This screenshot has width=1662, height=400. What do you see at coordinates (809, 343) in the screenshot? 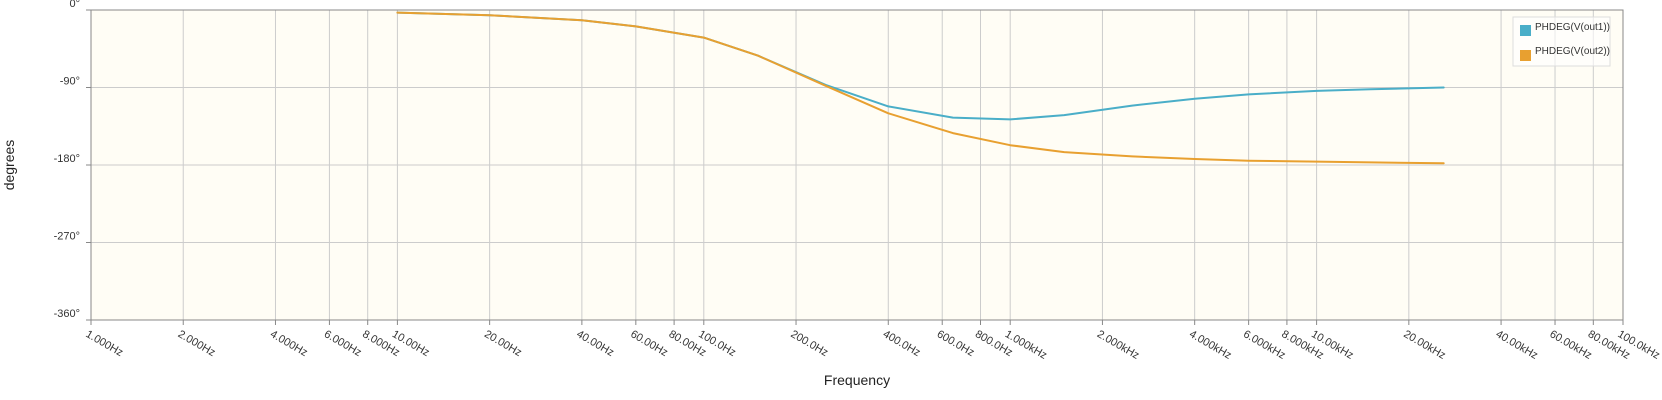
I see `x-tick-label: 200.0Hz` at bounding box center [809, 343].